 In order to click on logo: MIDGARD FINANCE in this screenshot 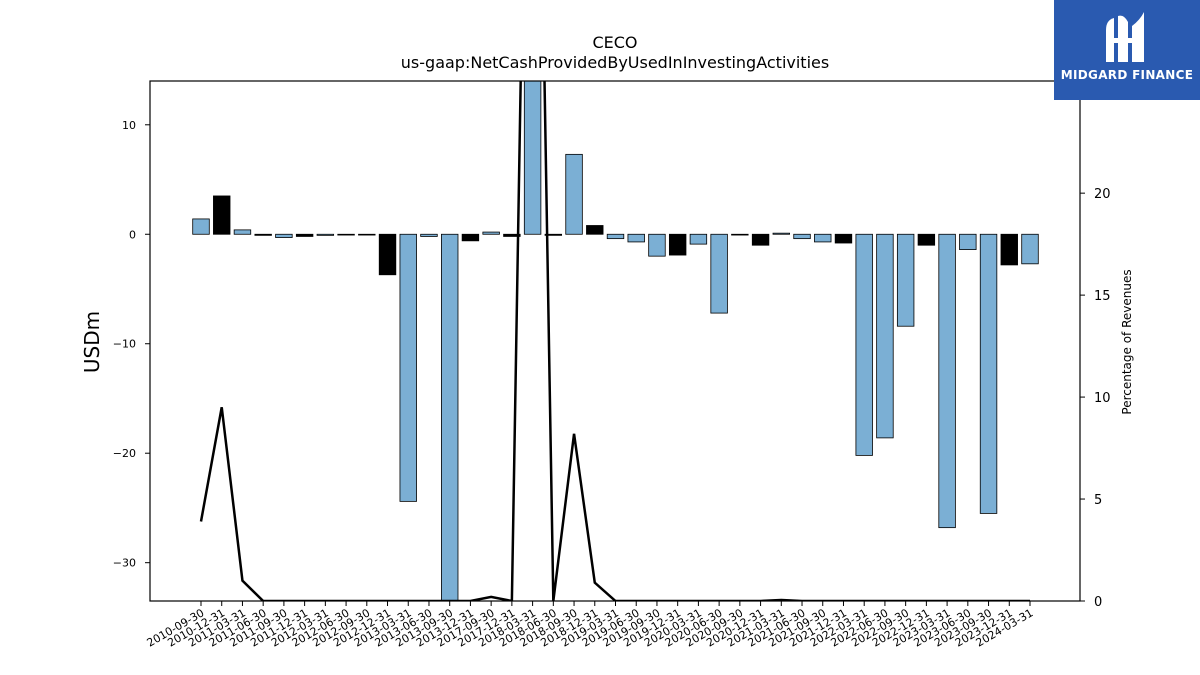, I will do `click(1127, 50)`.